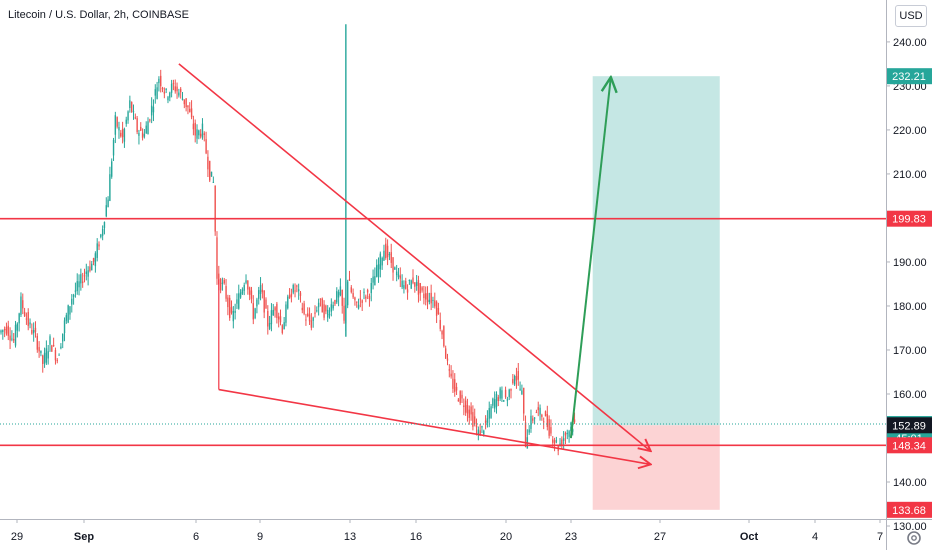  I want to click on settings-gear-icon, so click(914, 538).